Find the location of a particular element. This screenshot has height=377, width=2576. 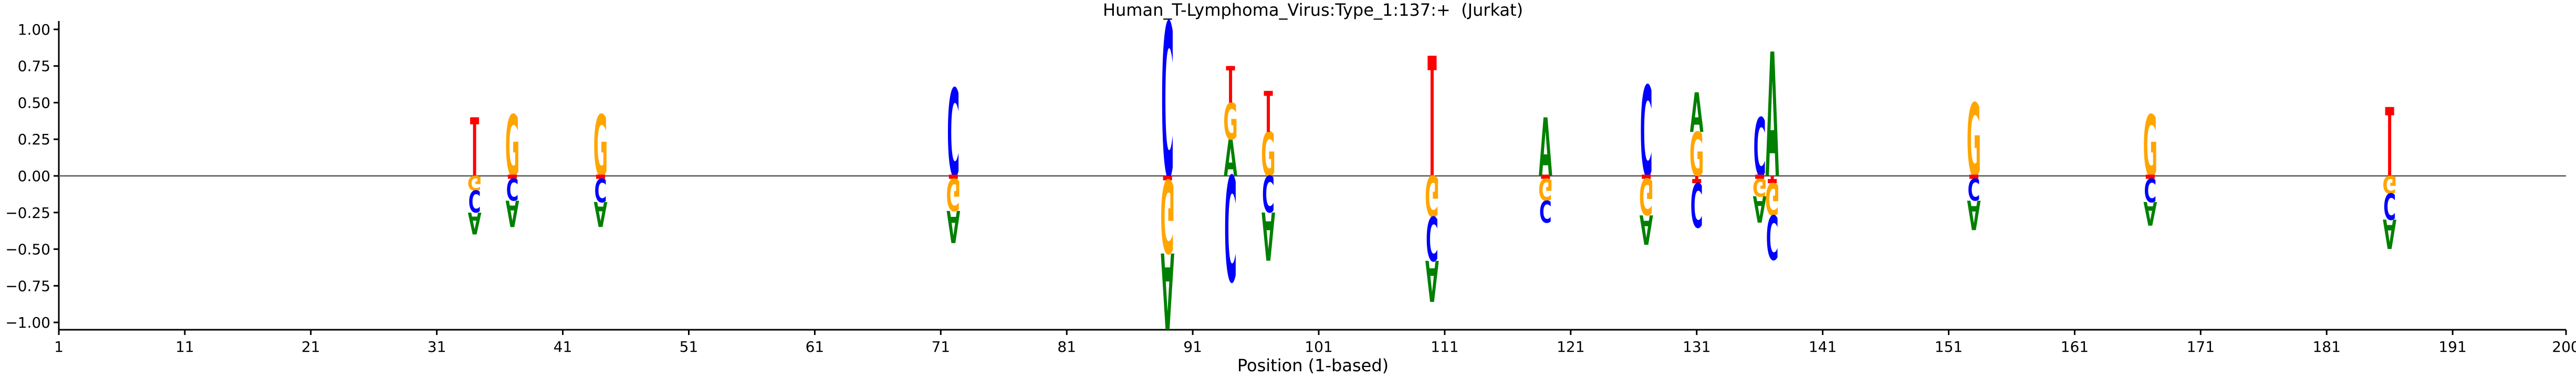

x-tick-label: 191 is located at coordinates (2452, 346).